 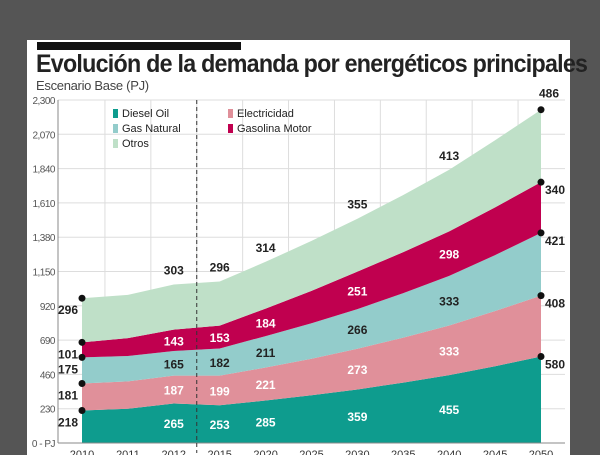 What do you see at coordinates (449, 255) in the screenshot?
I see `data-label: 298` at bounding box center [449, 255].